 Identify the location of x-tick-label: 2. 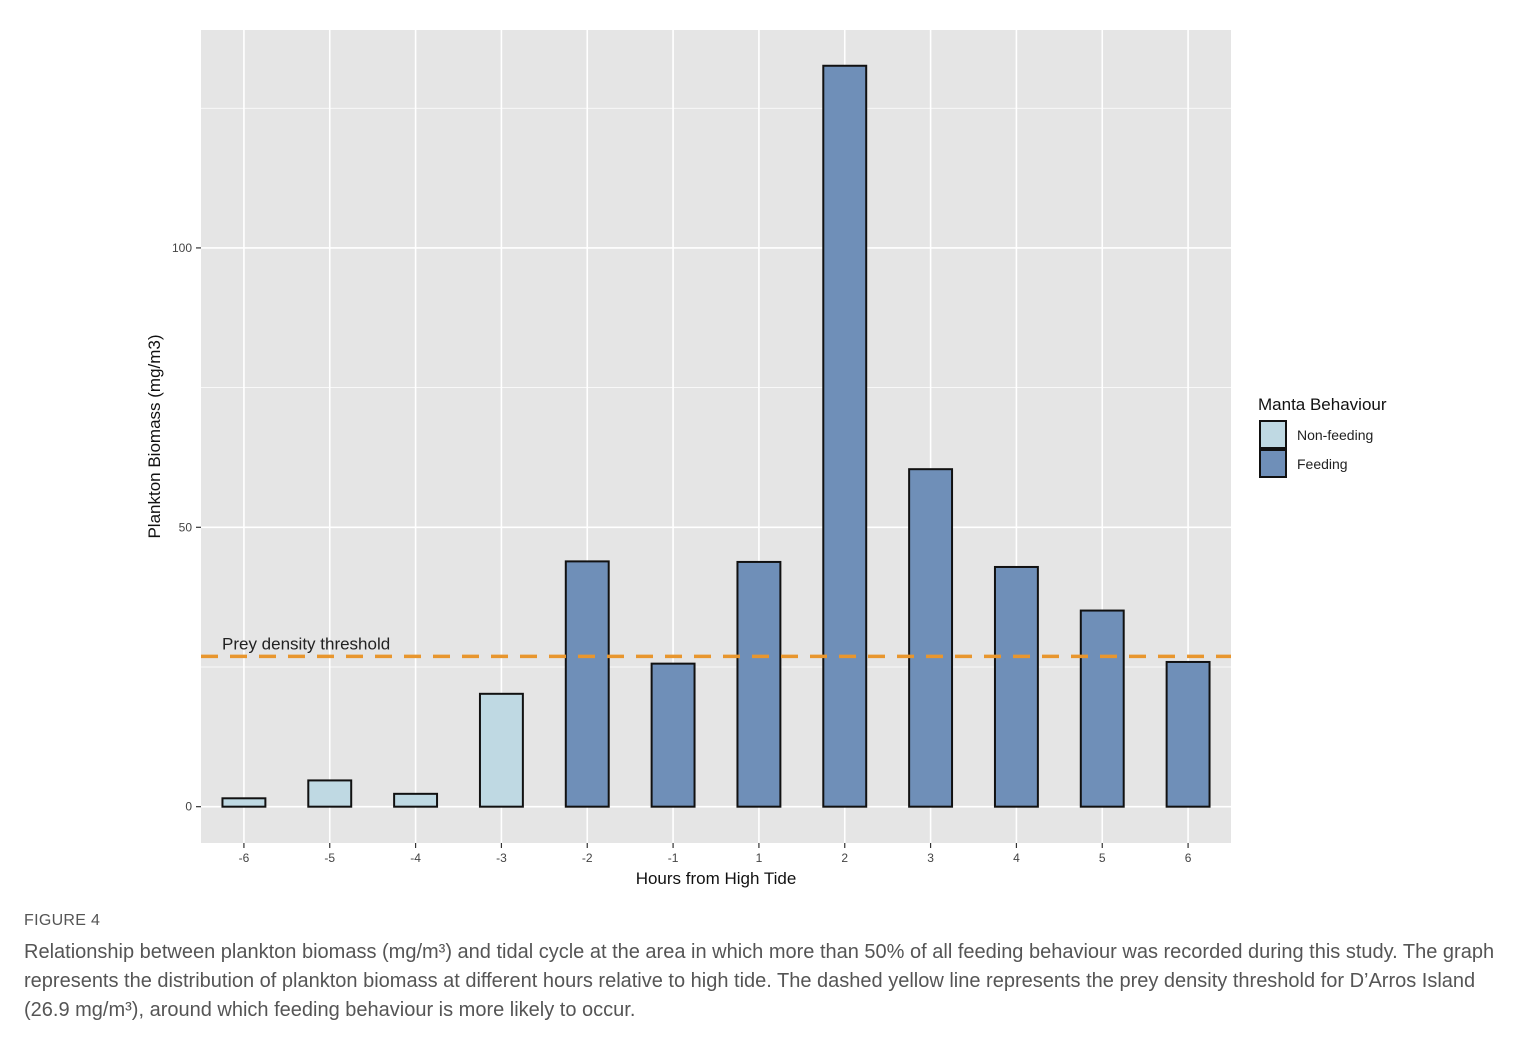
(844, 858).